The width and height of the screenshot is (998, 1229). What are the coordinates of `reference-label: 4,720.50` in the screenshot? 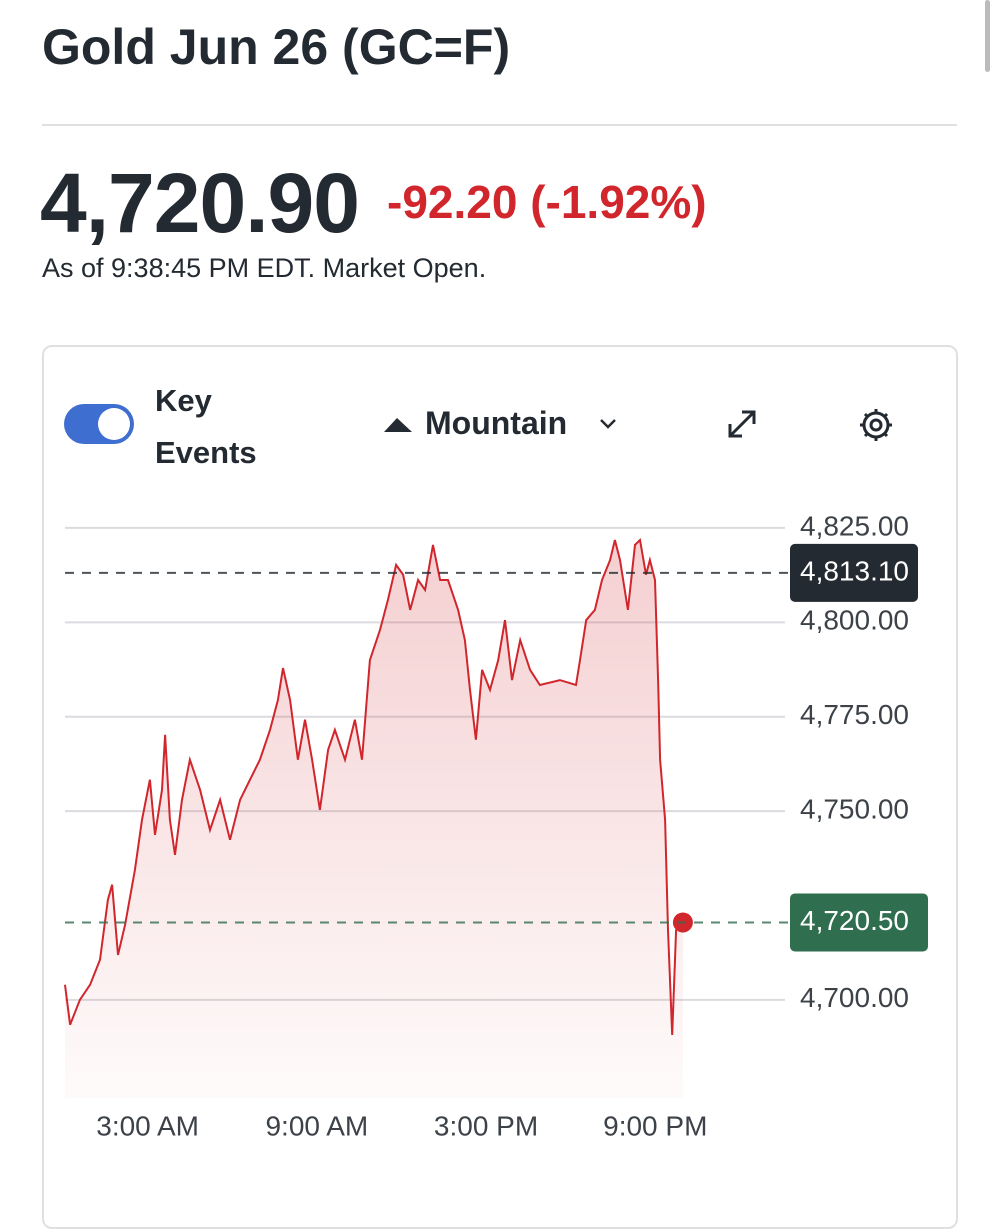 It's located at (854, 920).